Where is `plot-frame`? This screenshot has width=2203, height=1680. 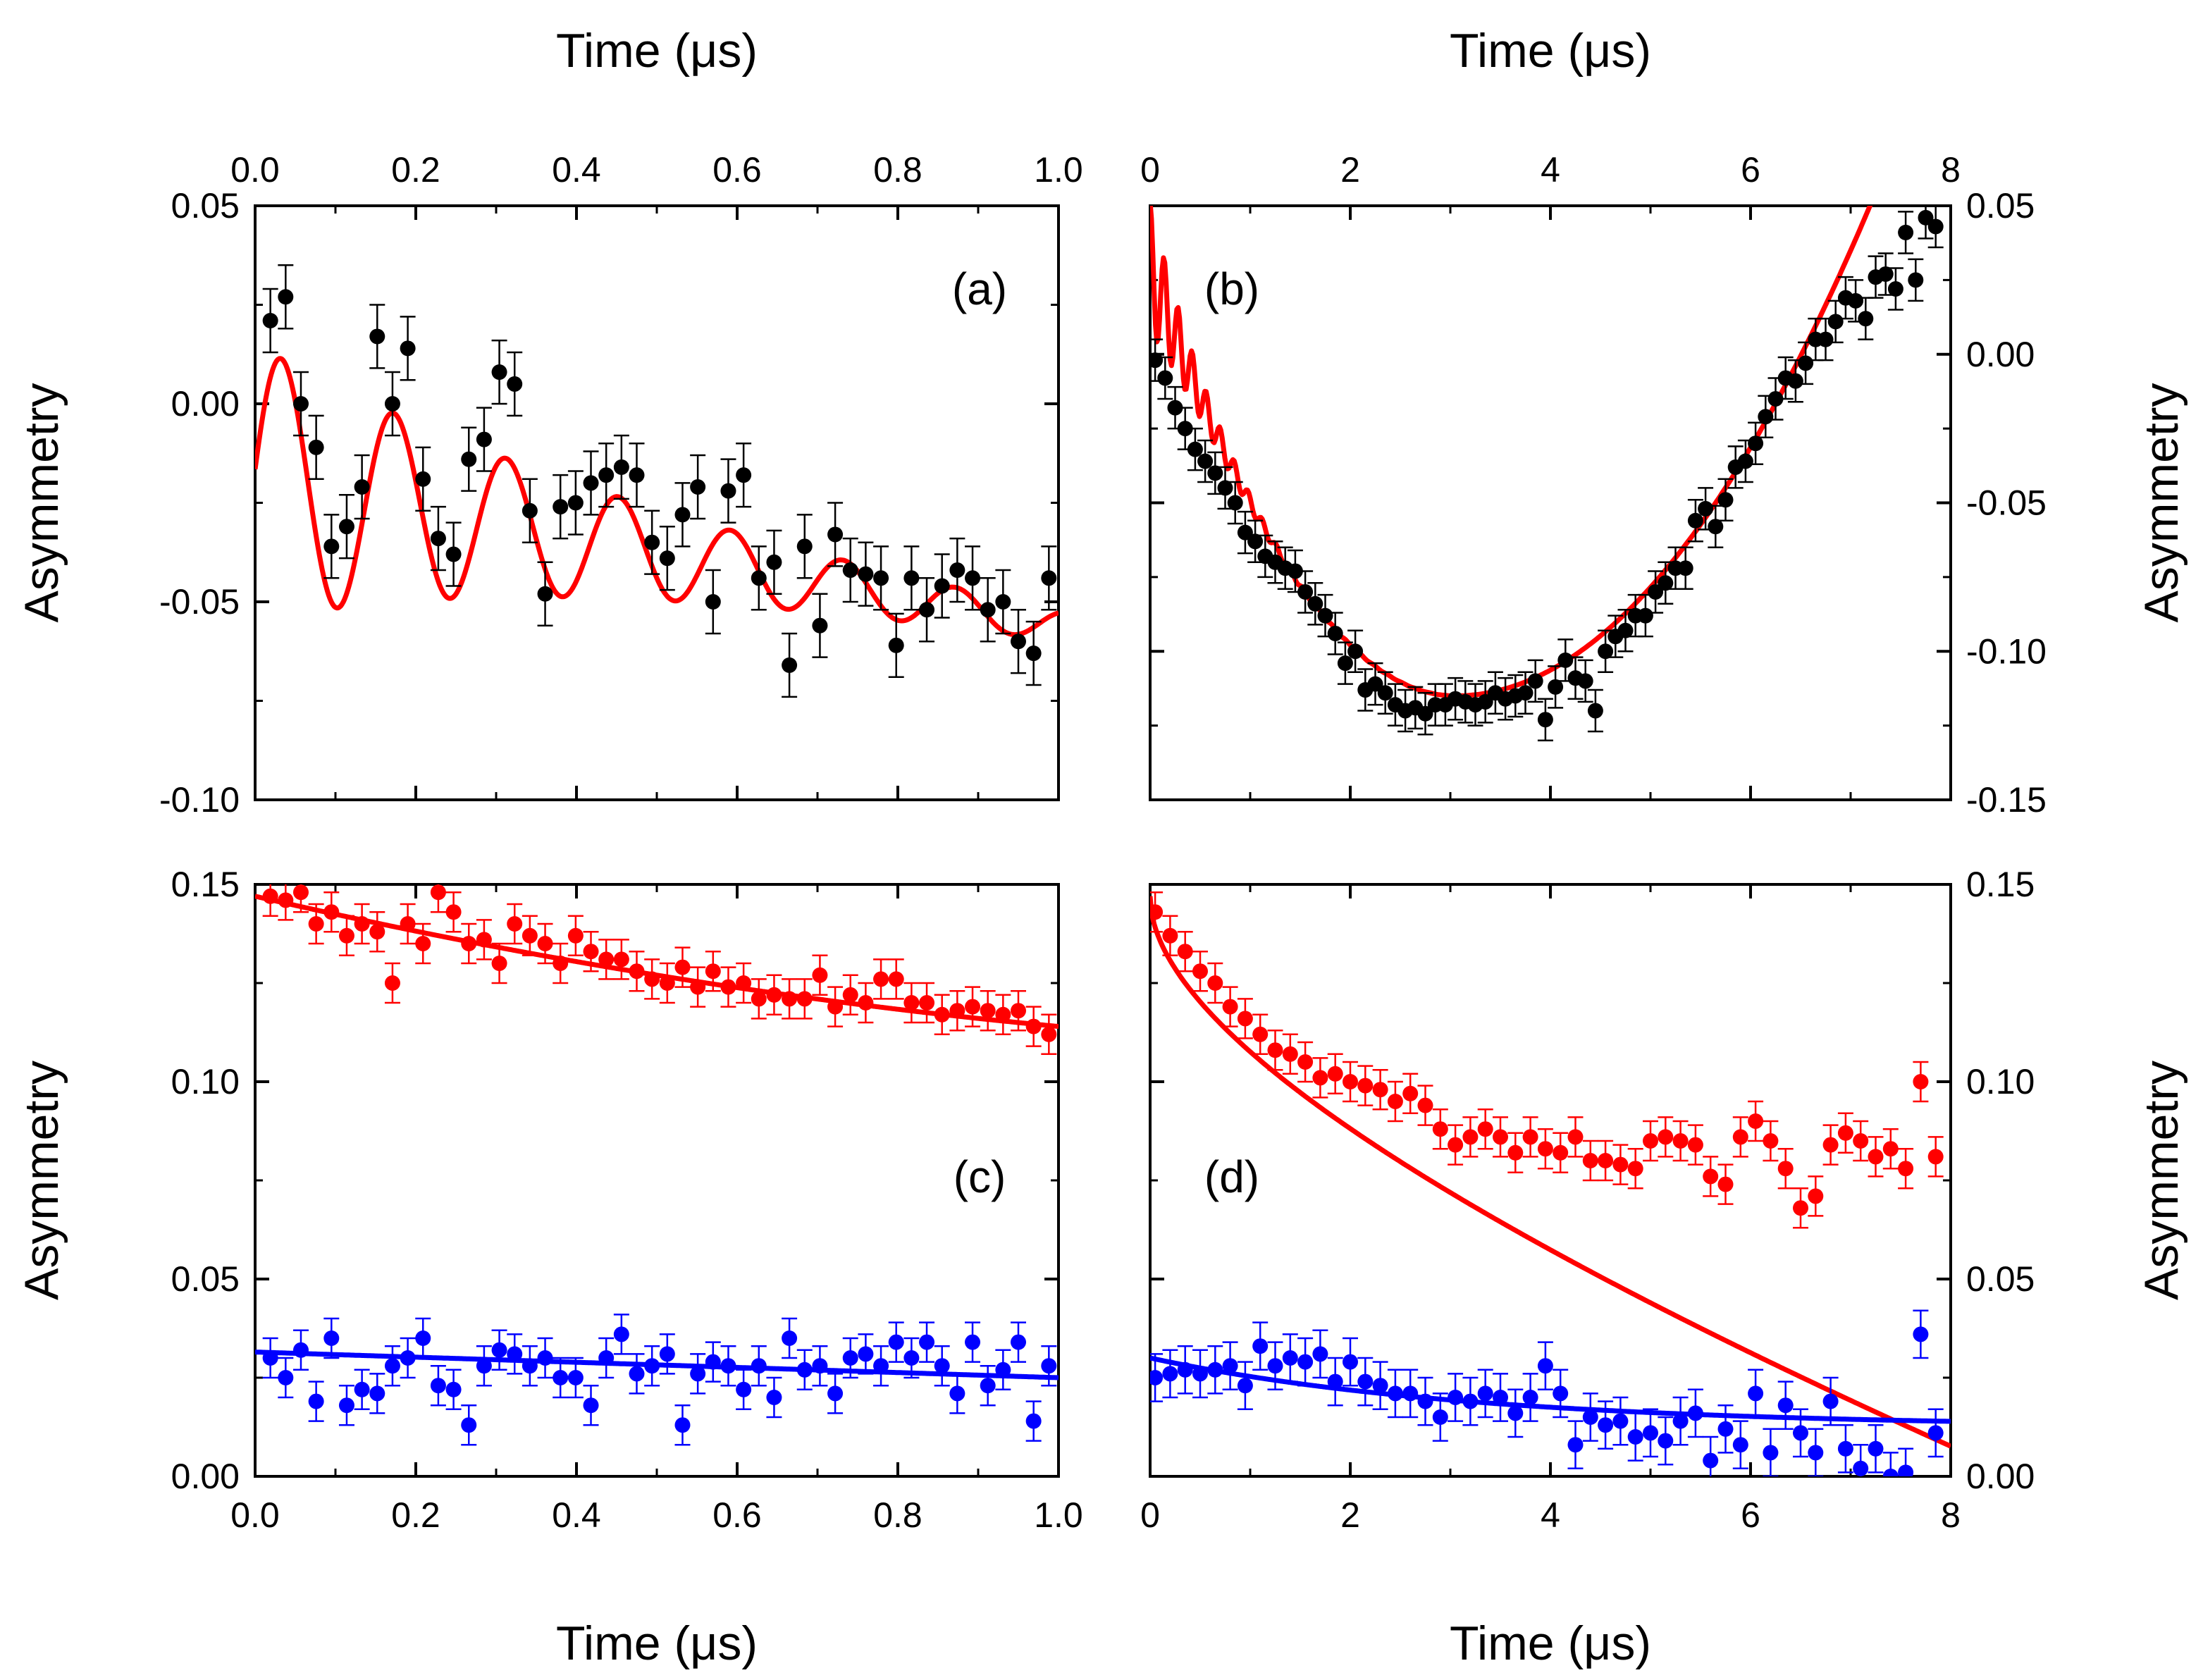
plot-frame is located at coordinates (657, 502).